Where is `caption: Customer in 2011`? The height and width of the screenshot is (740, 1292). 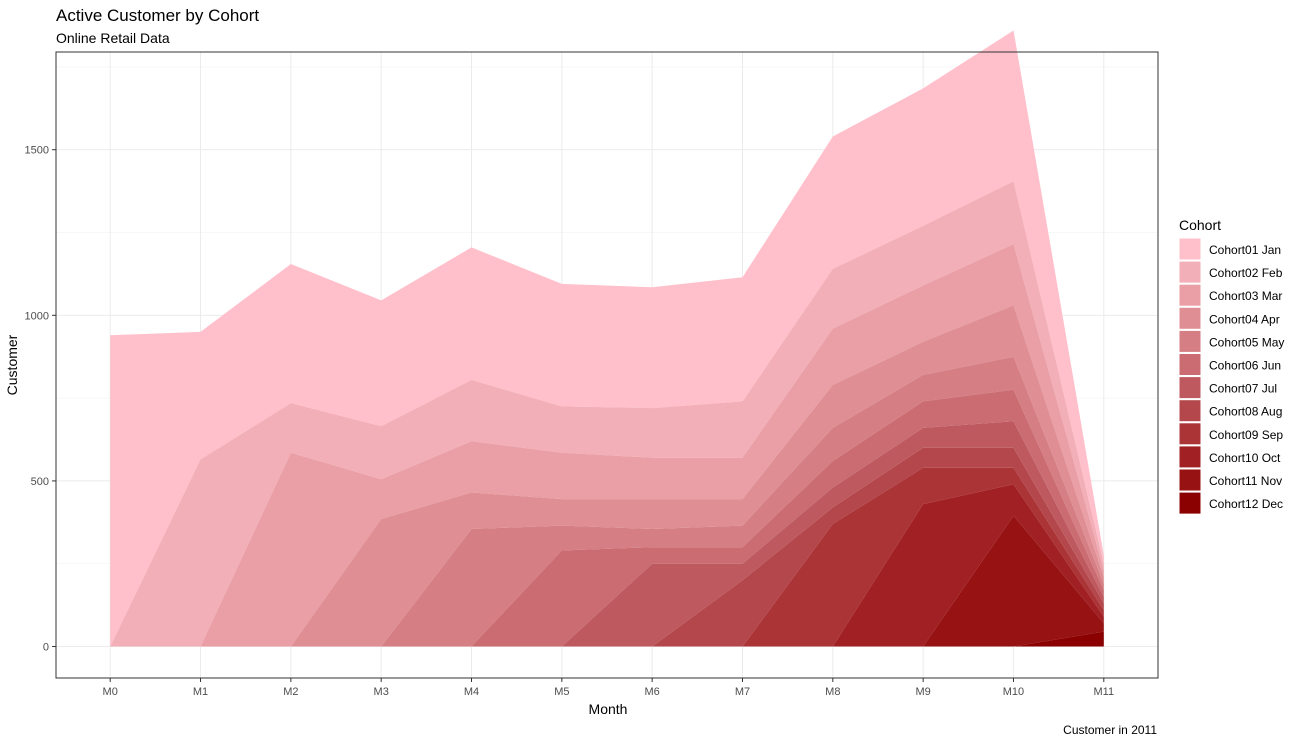 caption: Customer in 2011 is located at coordinates (1110, 730).